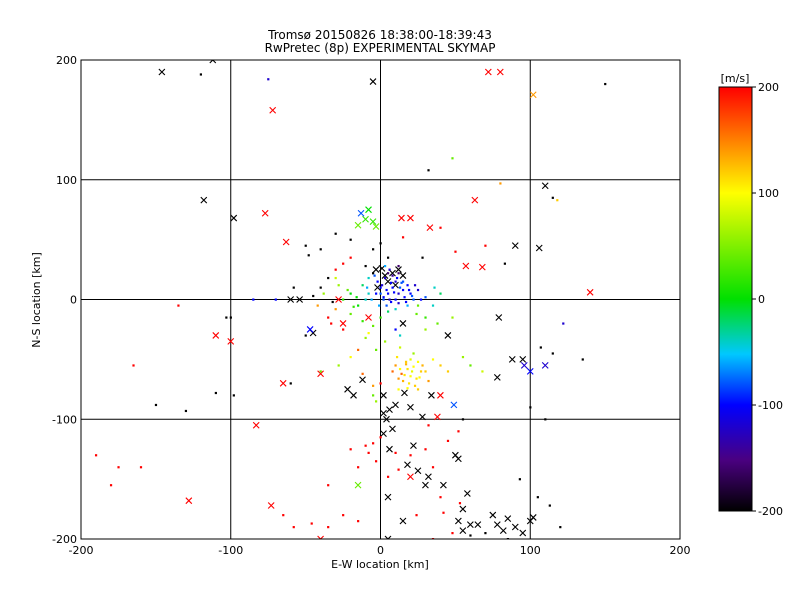 Image resolution: width=800 pixels, height=600 pixels. Describe the element at coordinates (380, 48) in the screenshot. I see `chart-subtitle: RwPretec (8p) EXPERIMENTAL SKYMAP` at that location.